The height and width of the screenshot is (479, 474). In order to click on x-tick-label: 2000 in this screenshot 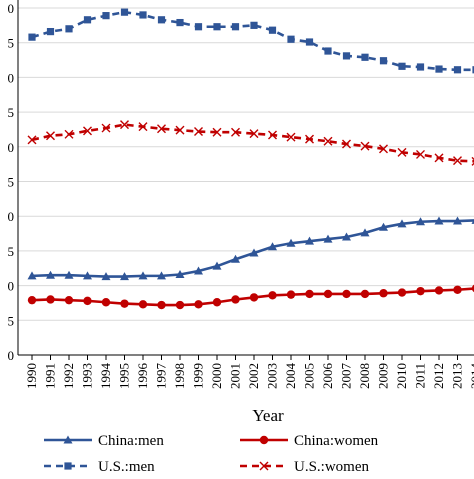, I will do `click(216, 376)`.